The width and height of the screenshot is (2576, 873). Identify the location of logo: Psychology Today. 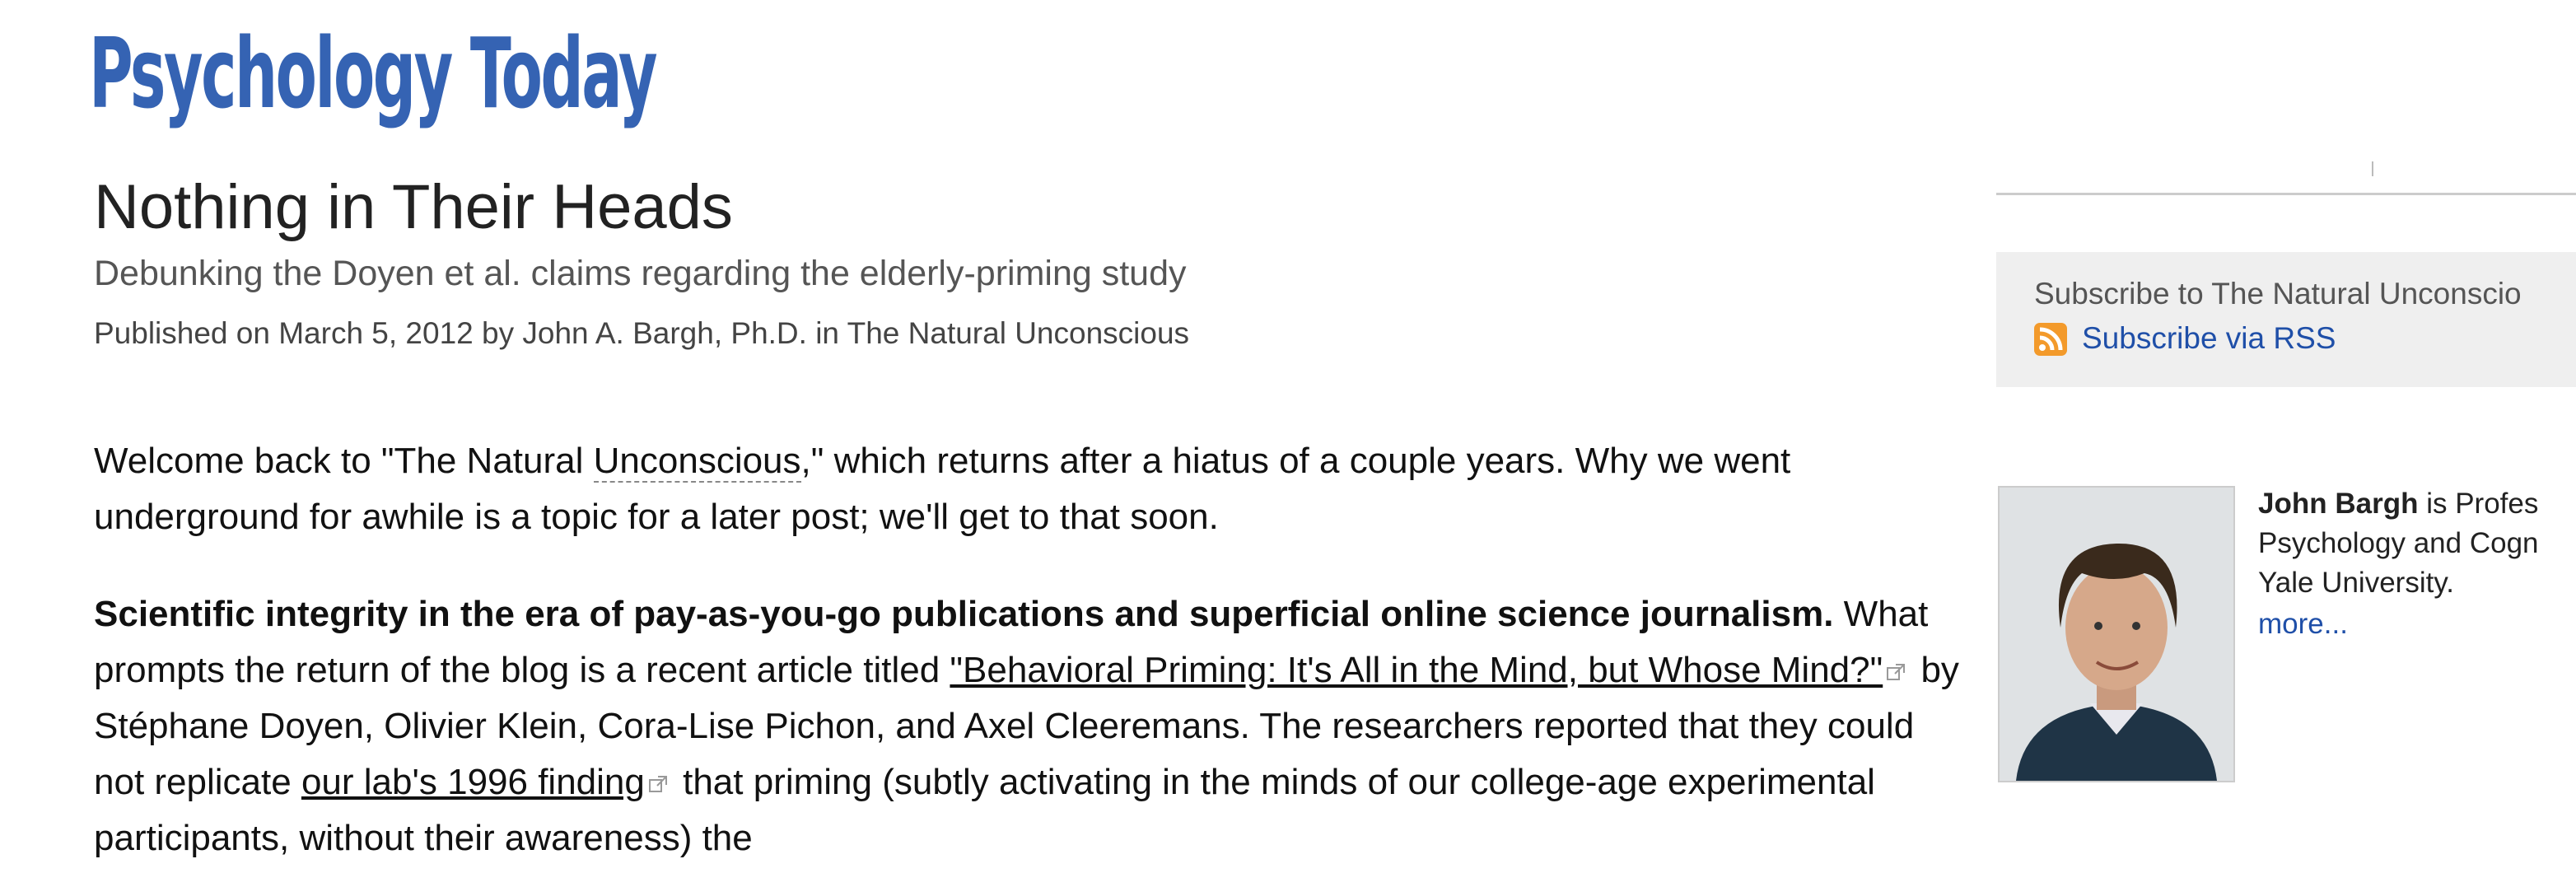
(373, 73).